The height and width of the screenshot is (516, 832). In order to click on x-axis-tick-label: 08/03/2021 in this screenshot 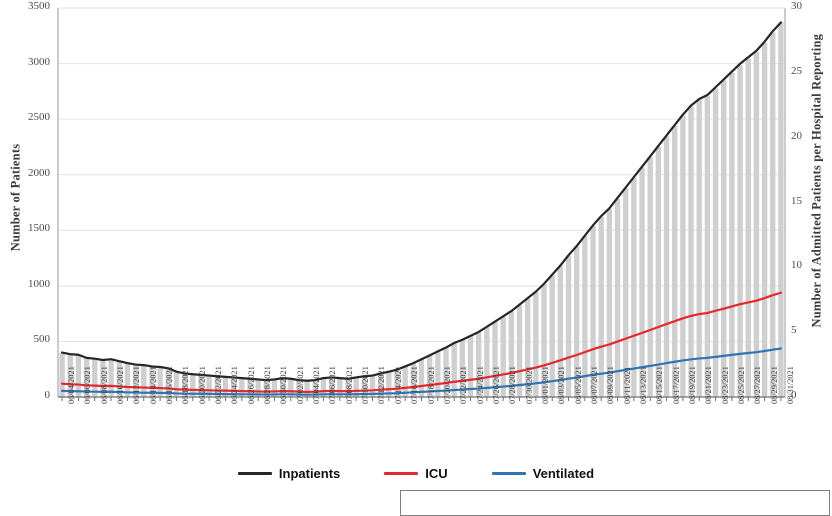, I will do `click(561, 385)`.